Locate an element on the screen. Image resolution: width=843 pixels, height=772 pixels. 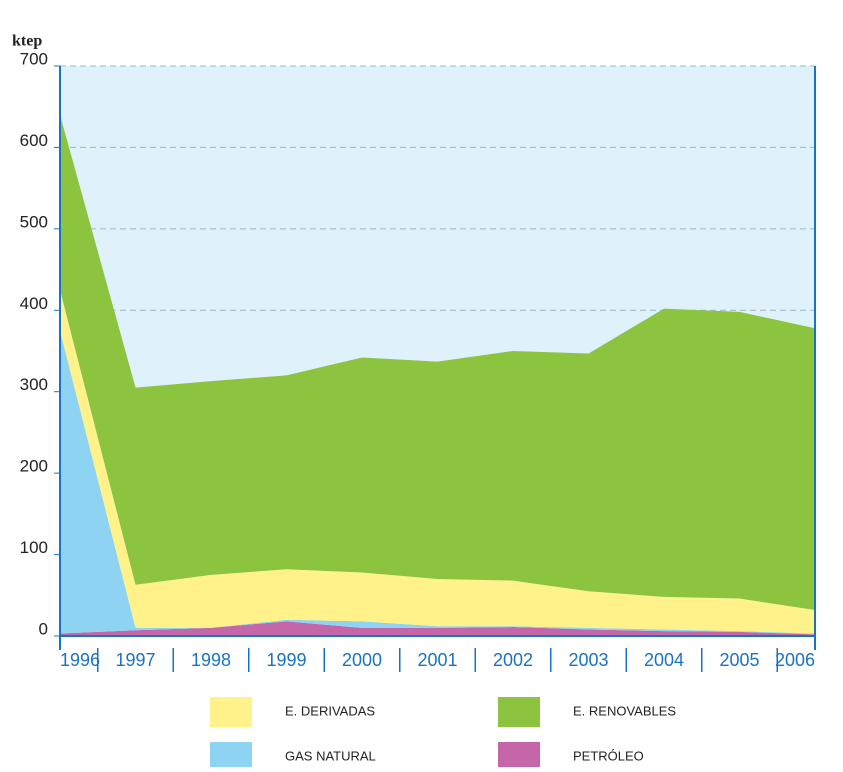
x-tick-label: 1999 is located at coordinates (286, 660).